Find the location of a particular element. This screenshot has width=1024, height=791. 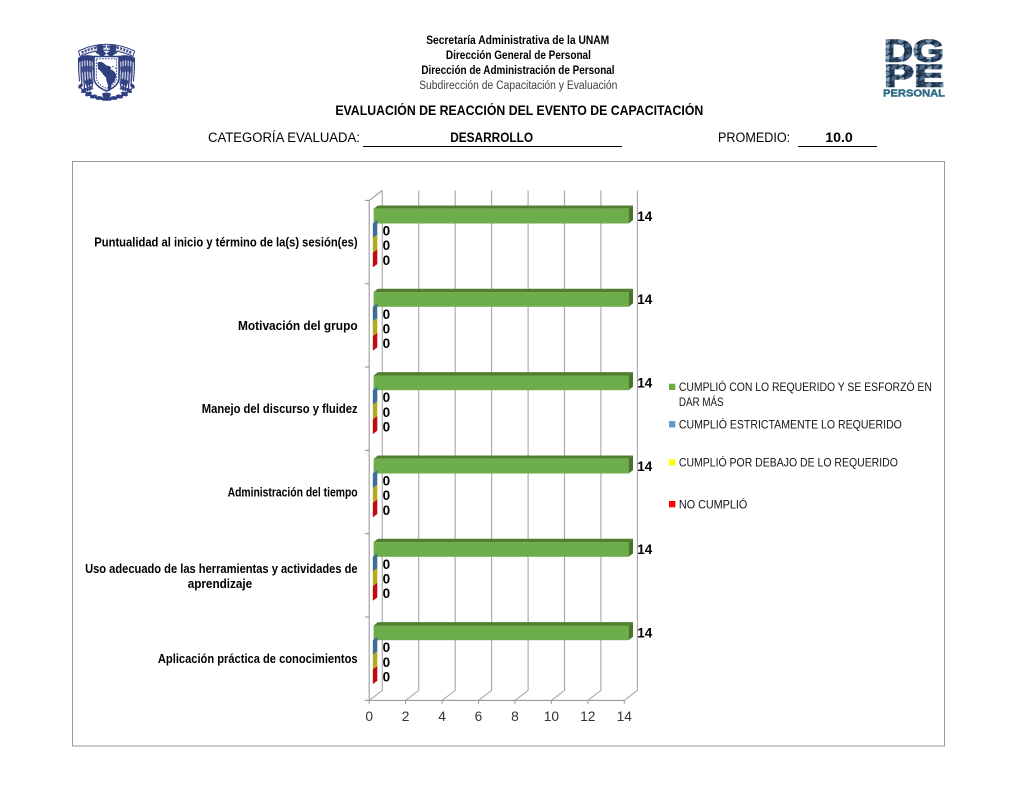

svg-text: 8 is located at coordinates (515, 716).